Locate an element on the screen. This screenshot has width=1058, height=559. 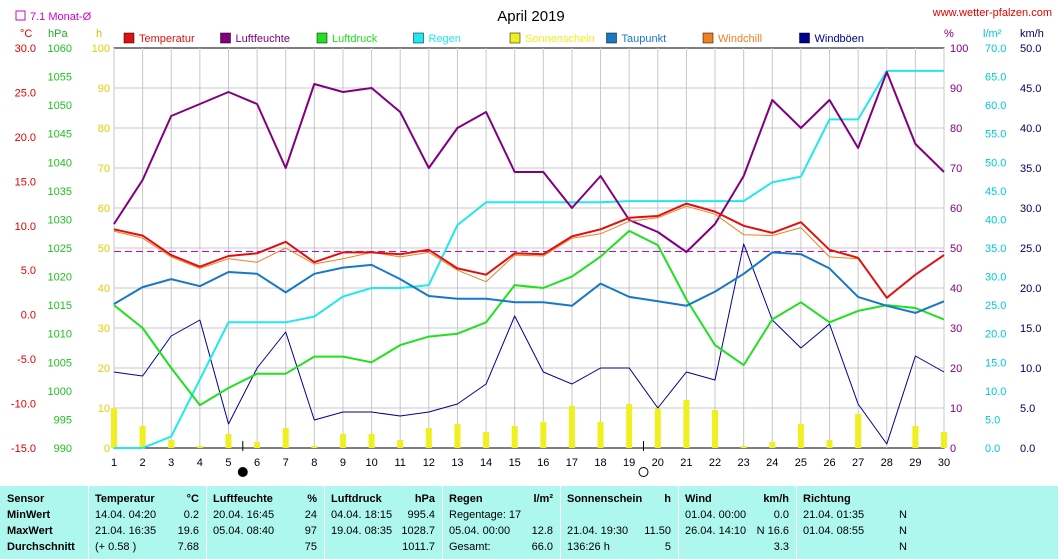
x-tick-label: 15 is located at coordinates (515, 463).